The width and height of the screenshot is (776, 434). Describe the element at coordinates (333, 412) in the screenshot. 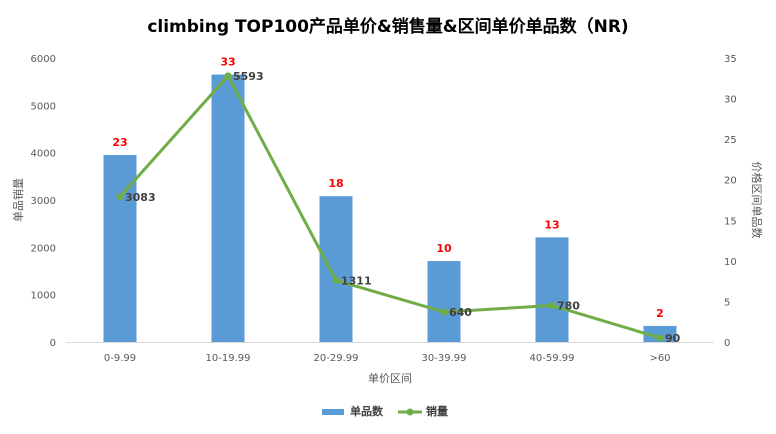

I see `legend-swatch-bar` at that location.